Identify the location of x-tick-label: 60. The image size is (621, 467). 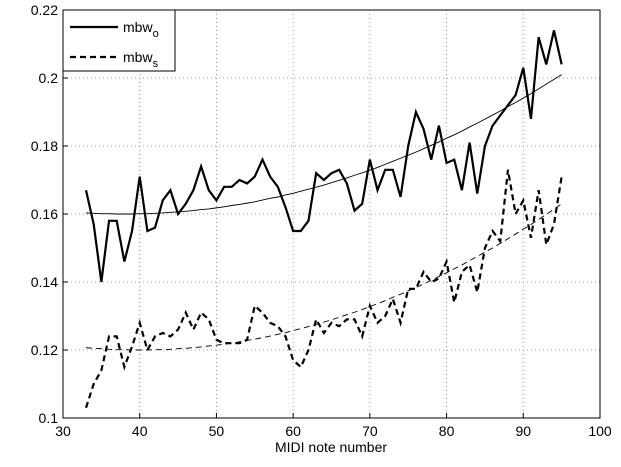
(293, 431).